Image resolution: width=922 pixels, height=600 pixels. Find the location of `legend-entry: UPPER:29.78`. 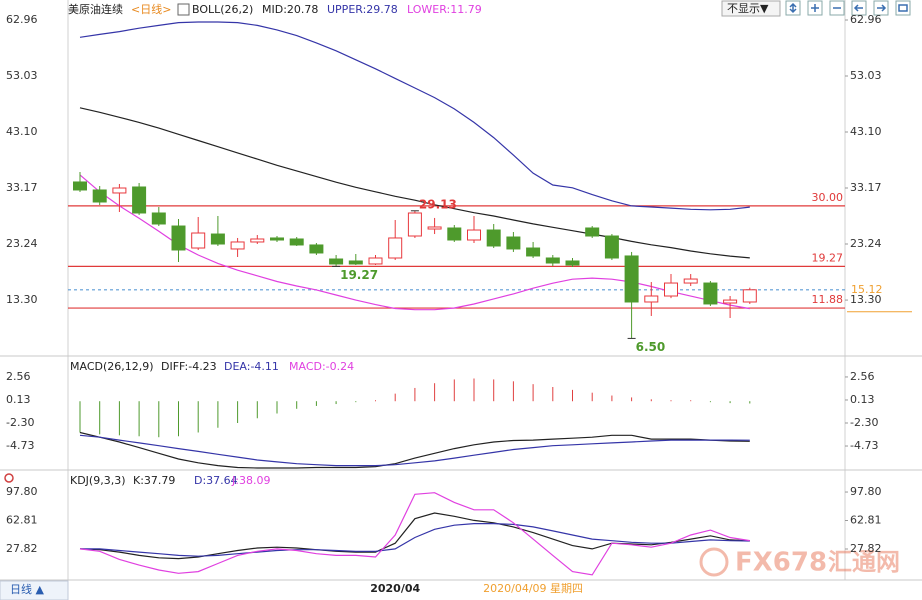

legend-entry: UPPER:29.78 is located at coordinates (362, 9).